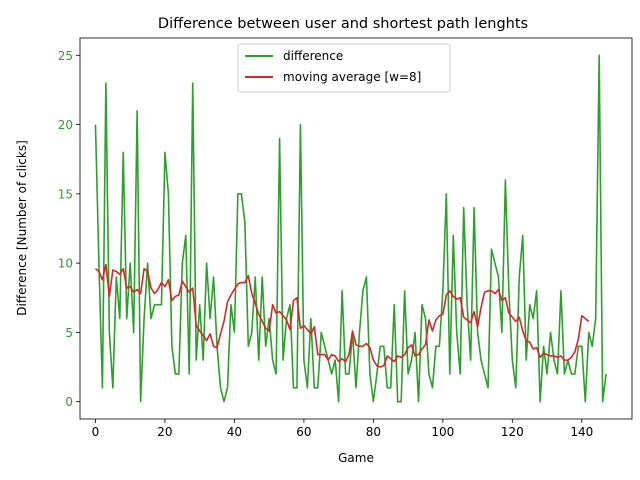  Describe the element at coordinates (342, 429) in the screenshot. I see `x-axis-ticks: 0 20 40 60 80 100 120 140` at that location.